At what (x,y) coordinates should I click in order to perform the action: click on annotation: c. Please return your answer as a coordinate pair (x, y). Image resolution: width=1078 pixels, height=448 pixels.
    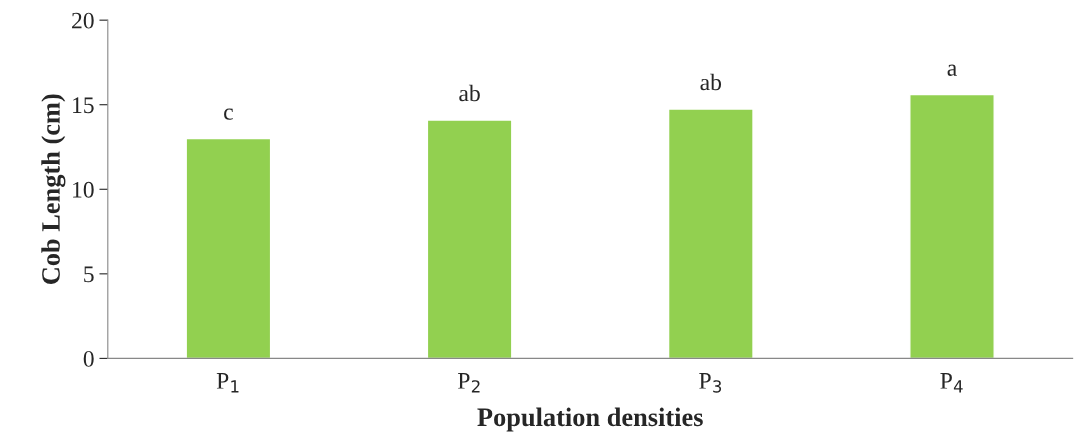
    Looking at the image, I should click on (228, 114).